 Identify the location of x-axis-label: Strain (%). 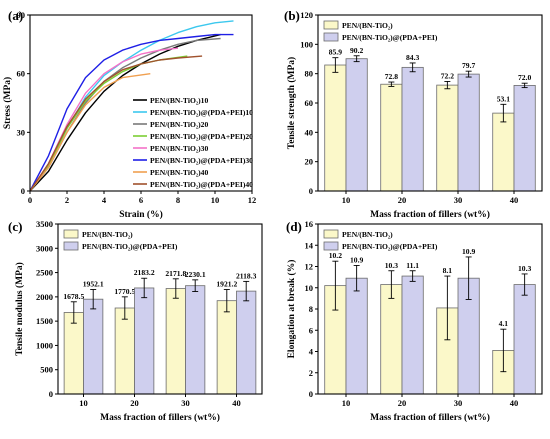
(141, 214).